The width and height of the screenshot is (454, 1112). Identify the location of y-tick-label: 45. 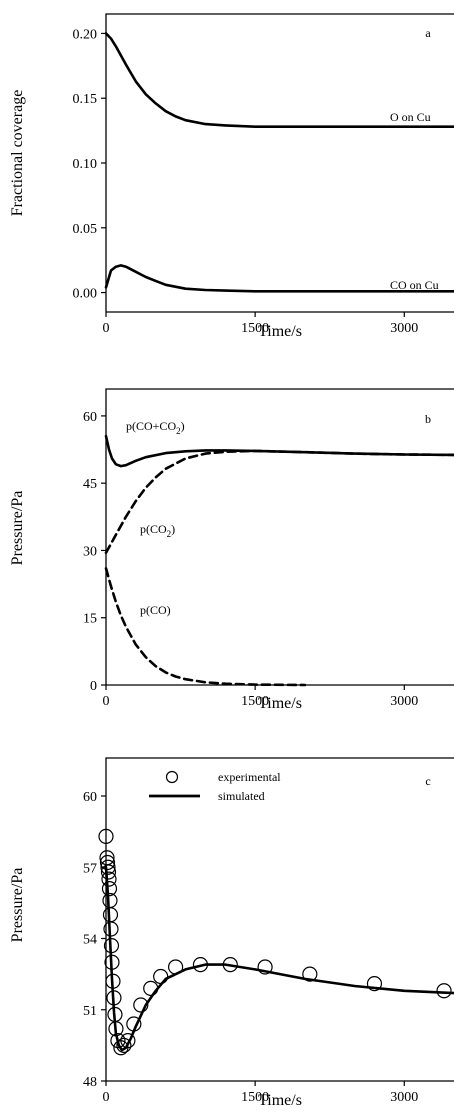
(90, 484).